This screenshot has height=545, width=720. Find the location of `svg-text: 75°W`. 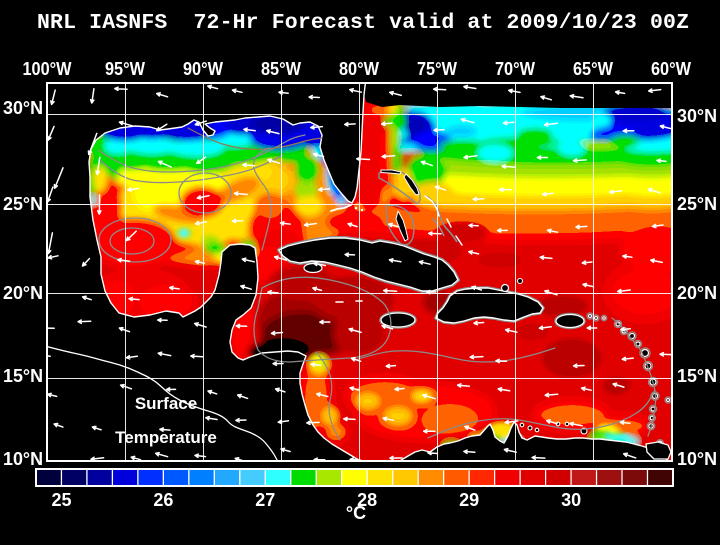

svg-text: 75°W is located at coordinates (437, 69).